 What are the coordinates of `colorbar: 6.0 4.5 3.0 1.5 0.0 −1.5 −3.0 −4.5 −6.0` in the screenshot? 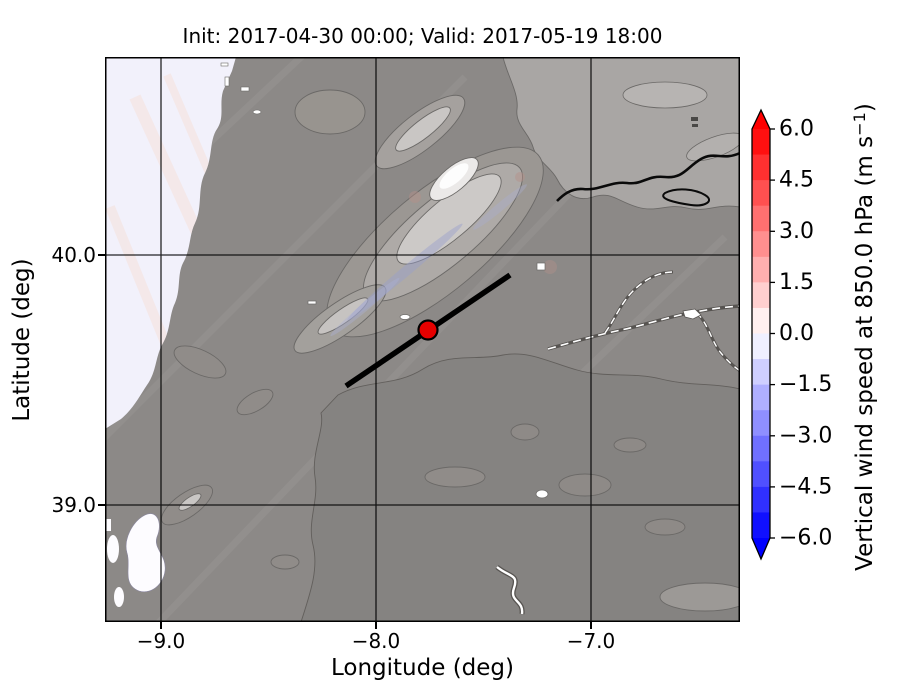 It's located at (791, 334).